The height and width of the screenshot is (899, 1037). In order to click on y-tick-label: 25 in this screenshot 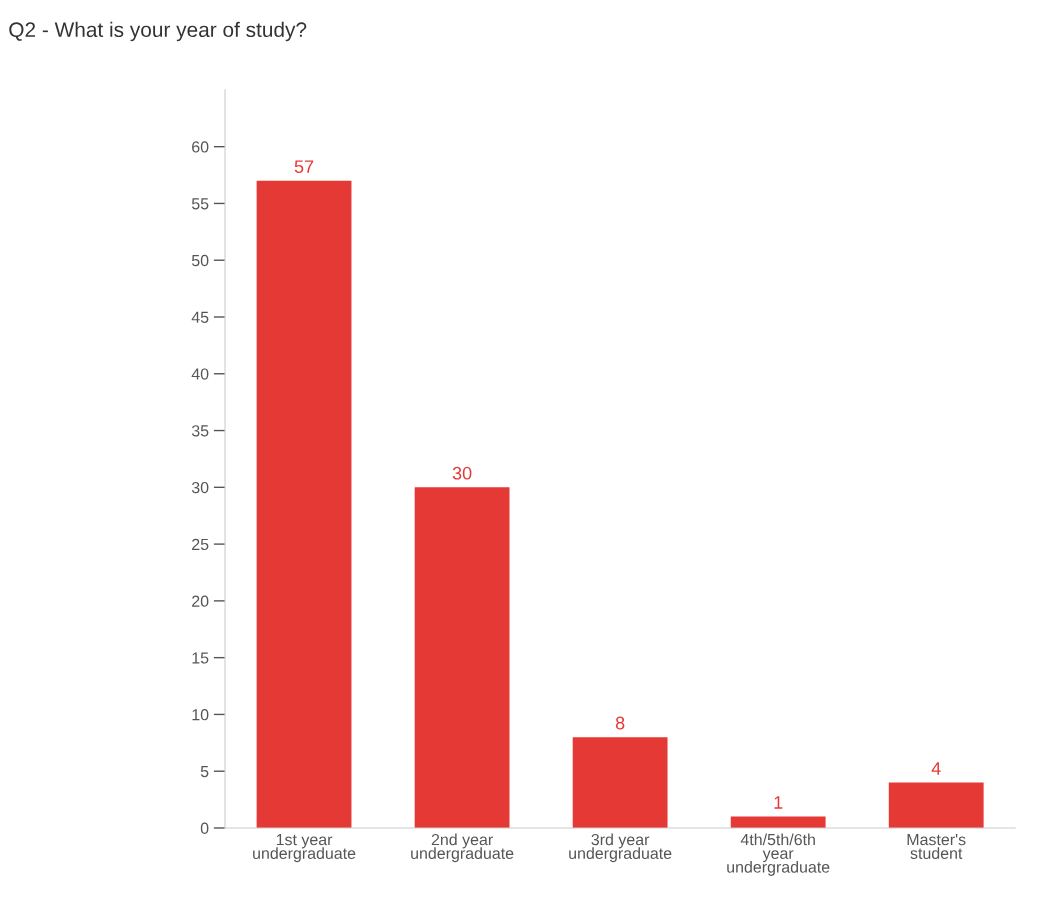, I will do `click(200, 544)`.